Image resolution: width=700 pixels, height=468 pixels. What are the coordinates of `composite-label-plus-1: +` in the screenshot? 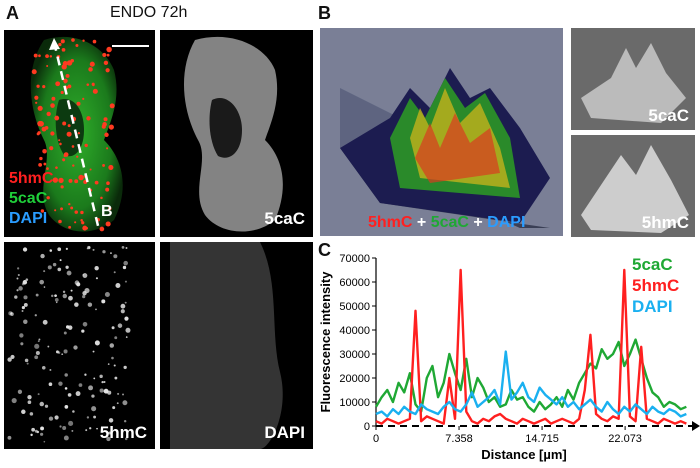 It's located at (421, 222).